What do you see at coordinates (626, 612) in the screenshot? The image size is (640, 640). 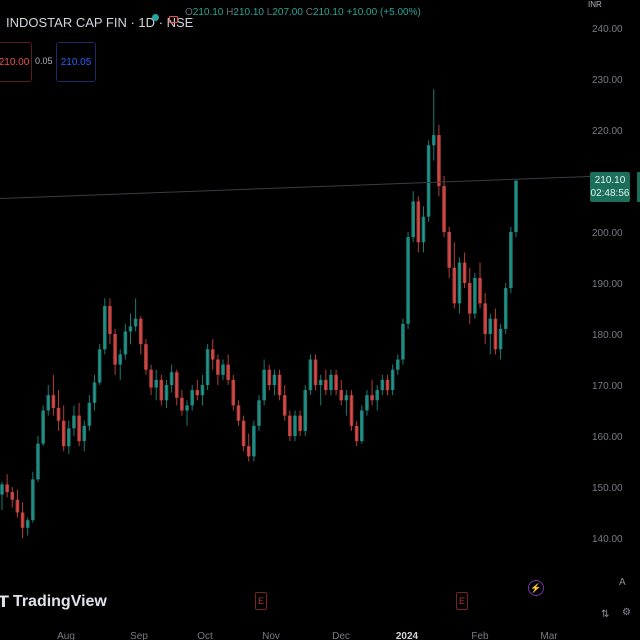 I see `settings-gear-icon: ⚙` at bounding box center [626, 612].